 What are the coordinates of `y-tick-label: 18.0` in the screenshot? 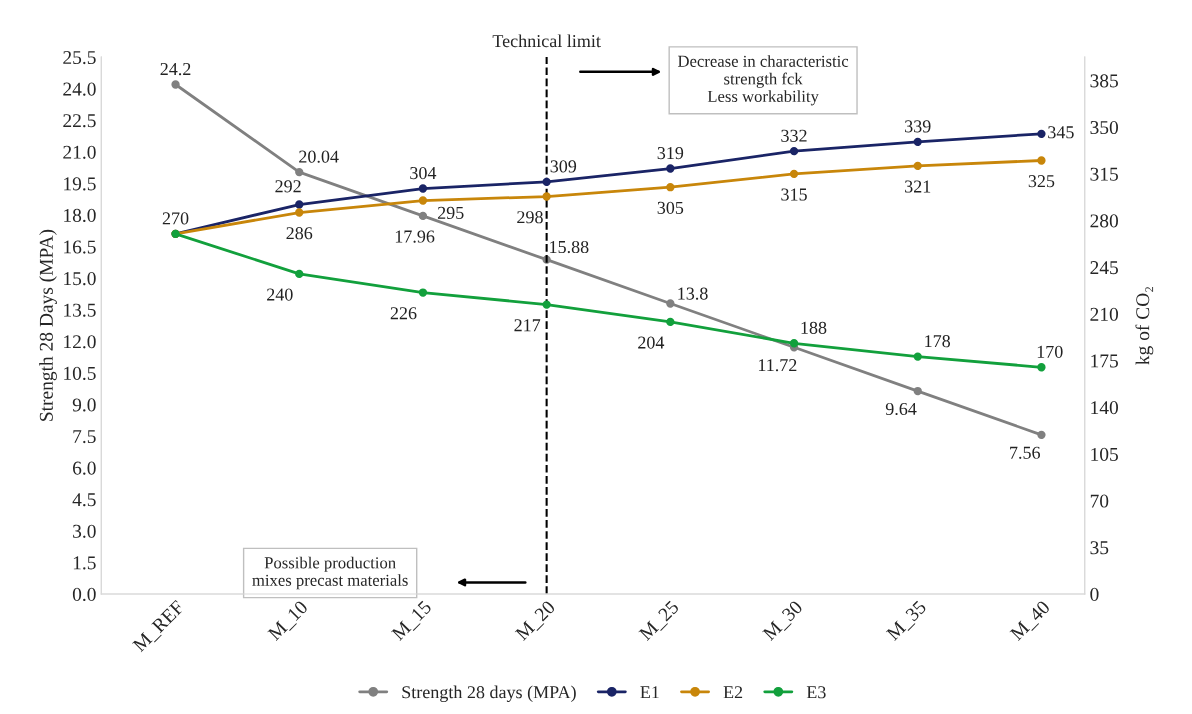 It's located at (80, 215).